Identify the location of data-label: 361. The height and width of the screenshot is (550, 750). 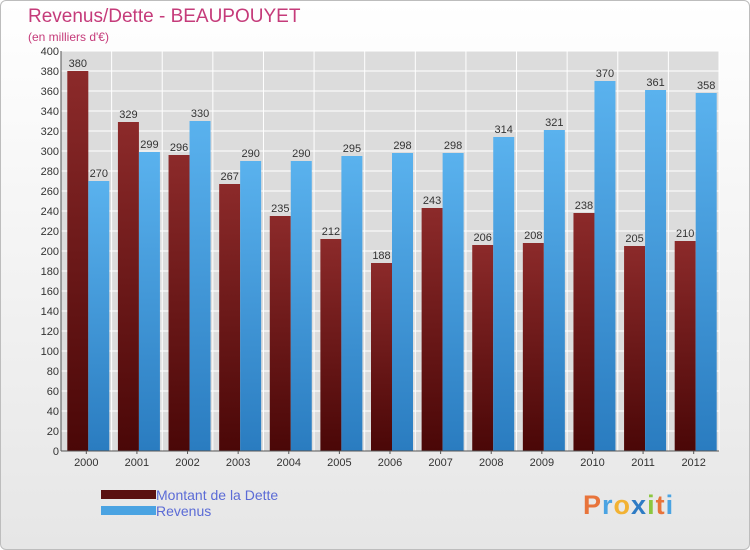
(655, 83).